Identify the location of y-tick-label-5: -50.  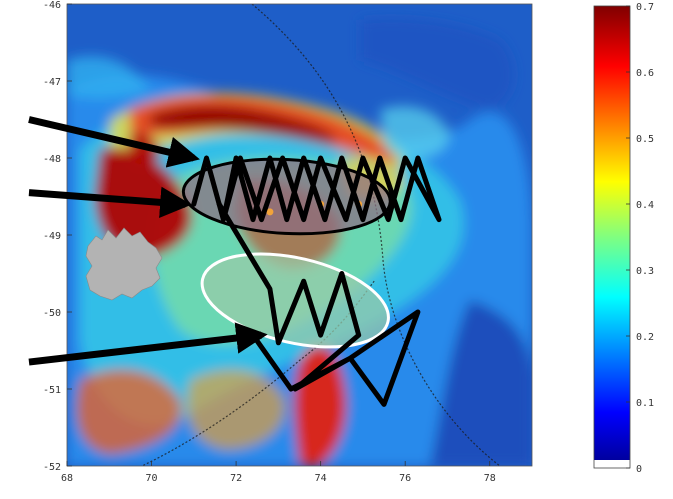
(52, 313).